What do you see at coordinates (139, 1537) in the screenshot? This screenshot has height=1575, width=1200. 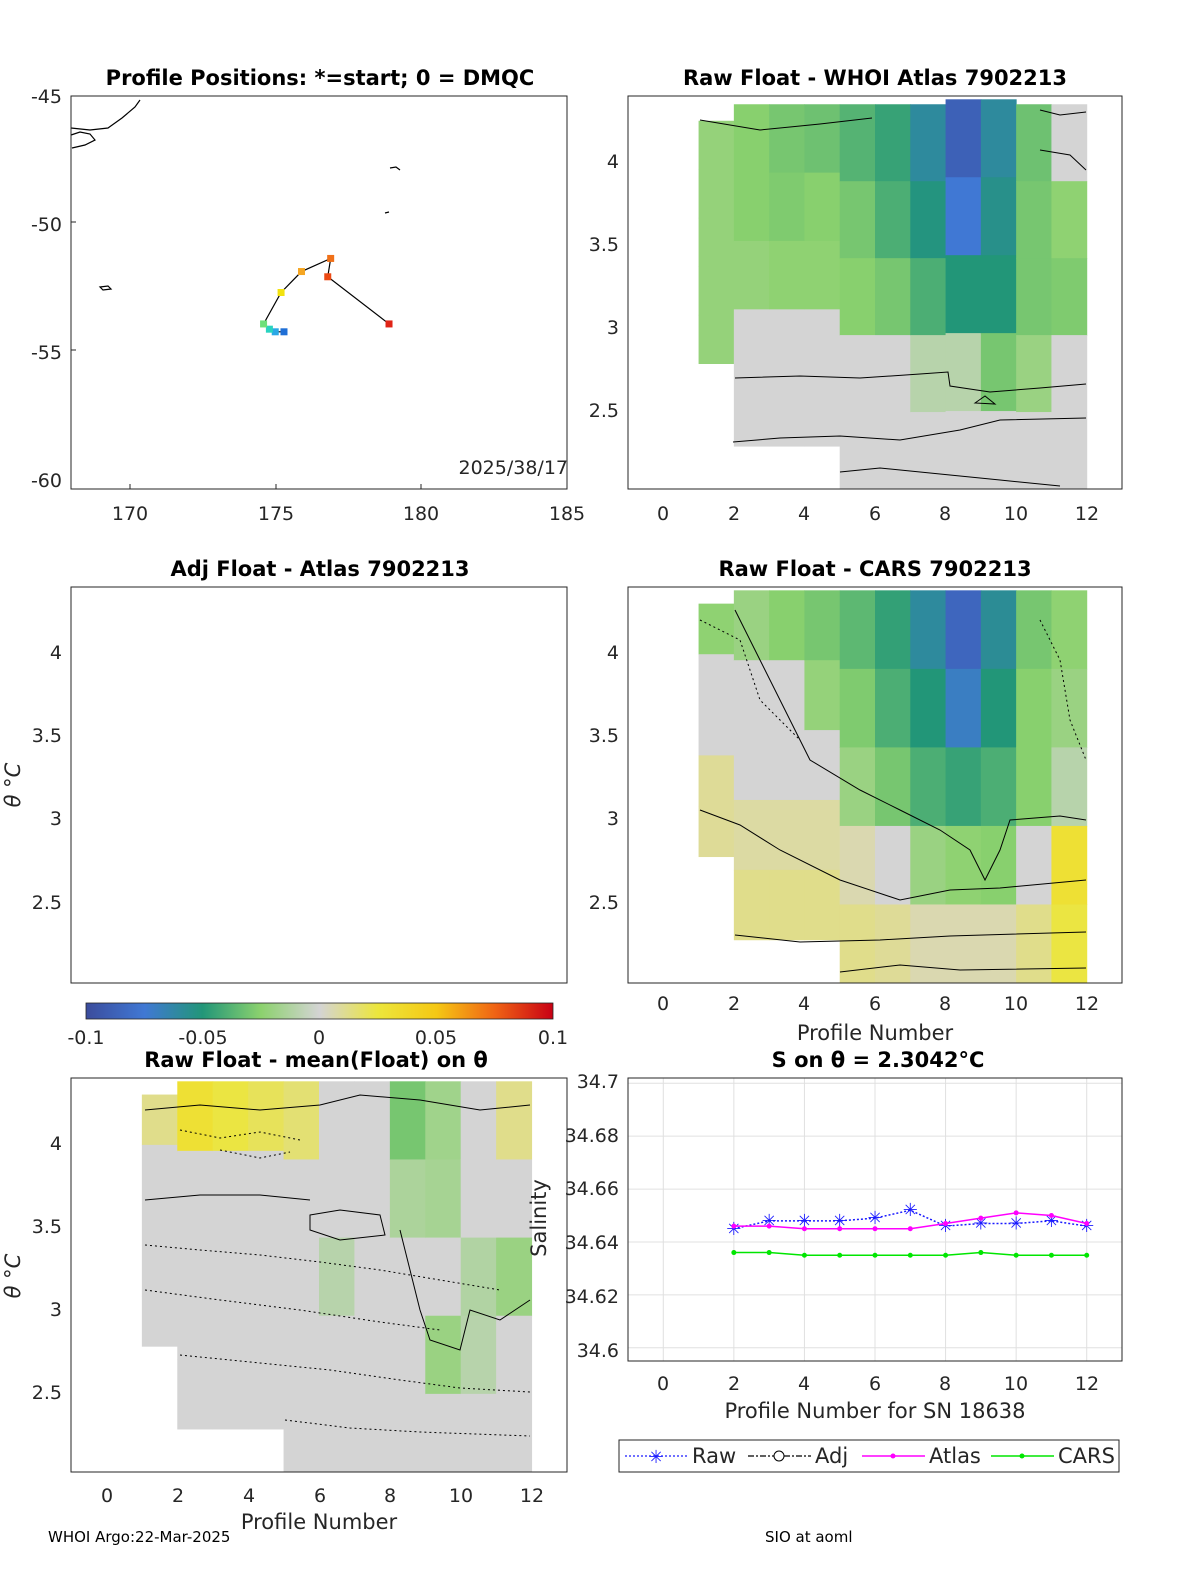 I see `footer-left: WHOI Argo:22-Mar-2025` at bounding box center [139, 1537].